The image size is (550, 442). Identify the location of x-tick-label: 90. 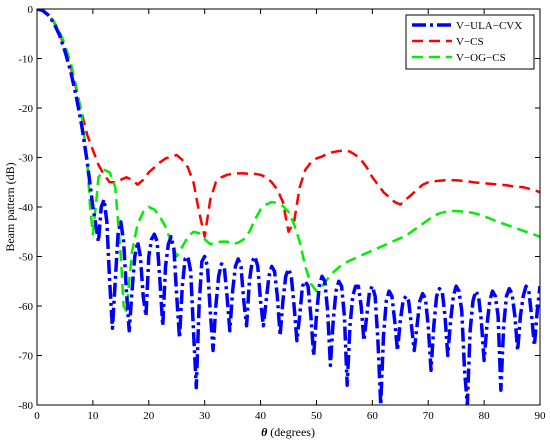
(541, 416).